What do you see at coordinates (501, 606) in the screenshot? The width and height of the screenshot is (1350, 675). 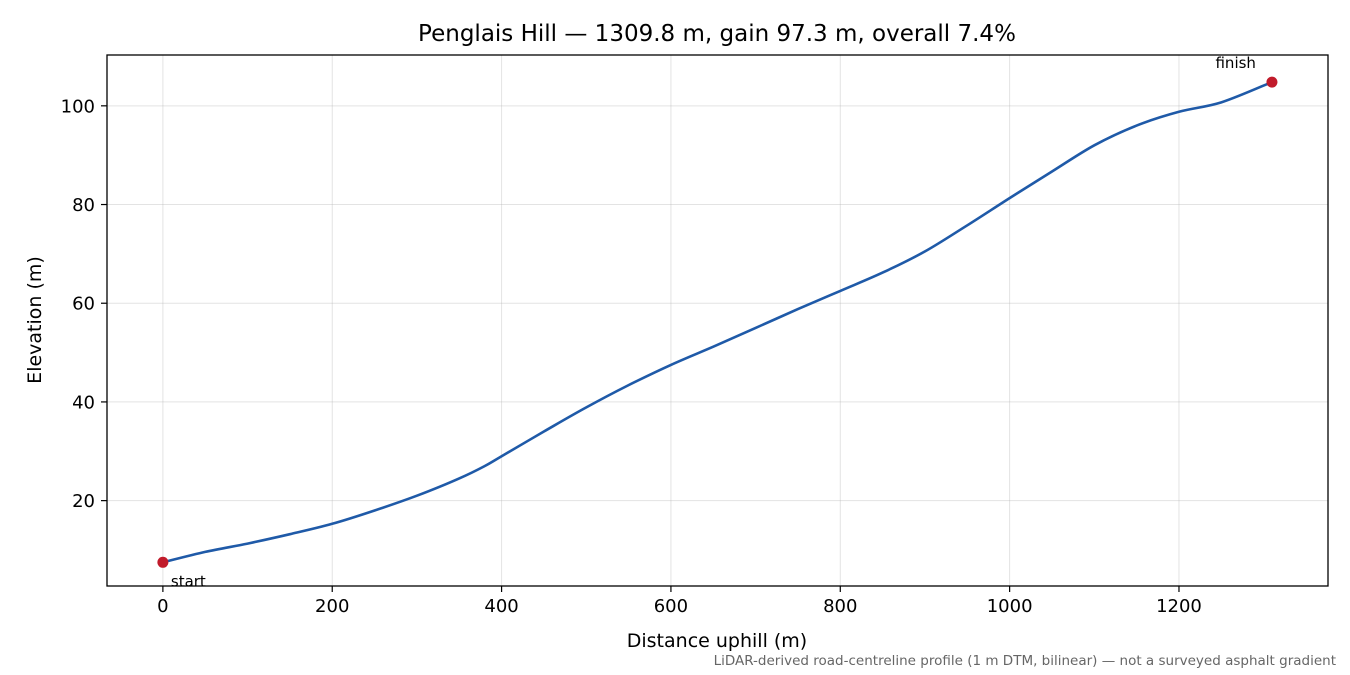 I see `x-tick-label: 400` at bounding box center [501, 606].